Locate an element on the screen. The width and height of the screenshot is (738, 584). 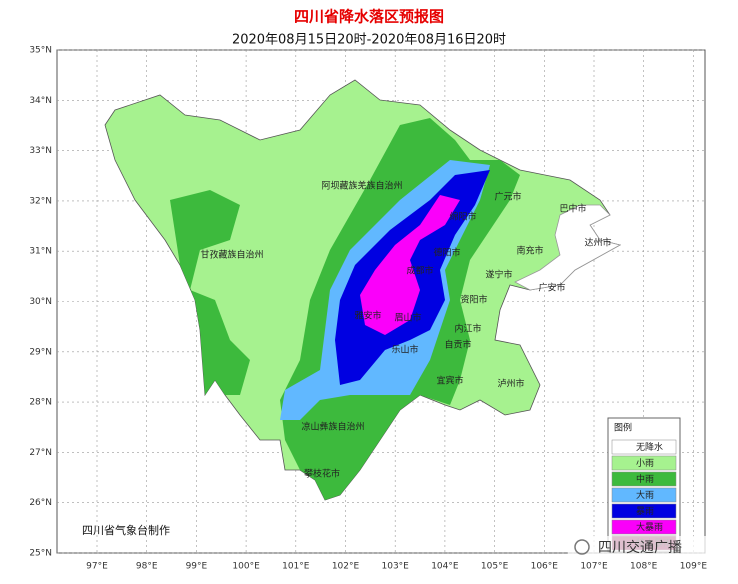
legend-label: 无降水 is located at coordinates (649, 447).